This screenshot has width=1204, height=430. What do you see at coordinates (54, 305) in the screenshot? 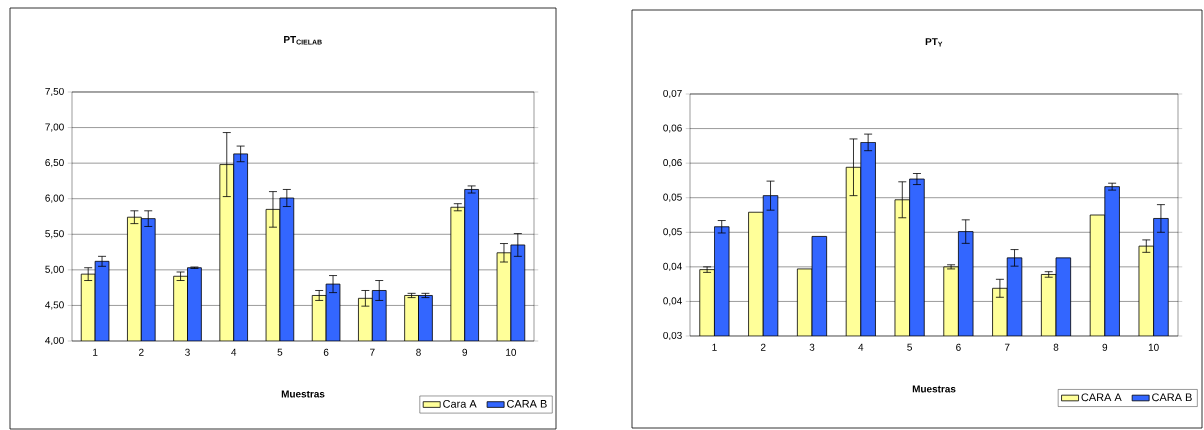
I see `y-tick-label: 4,50` at bounding box center [54, 305].